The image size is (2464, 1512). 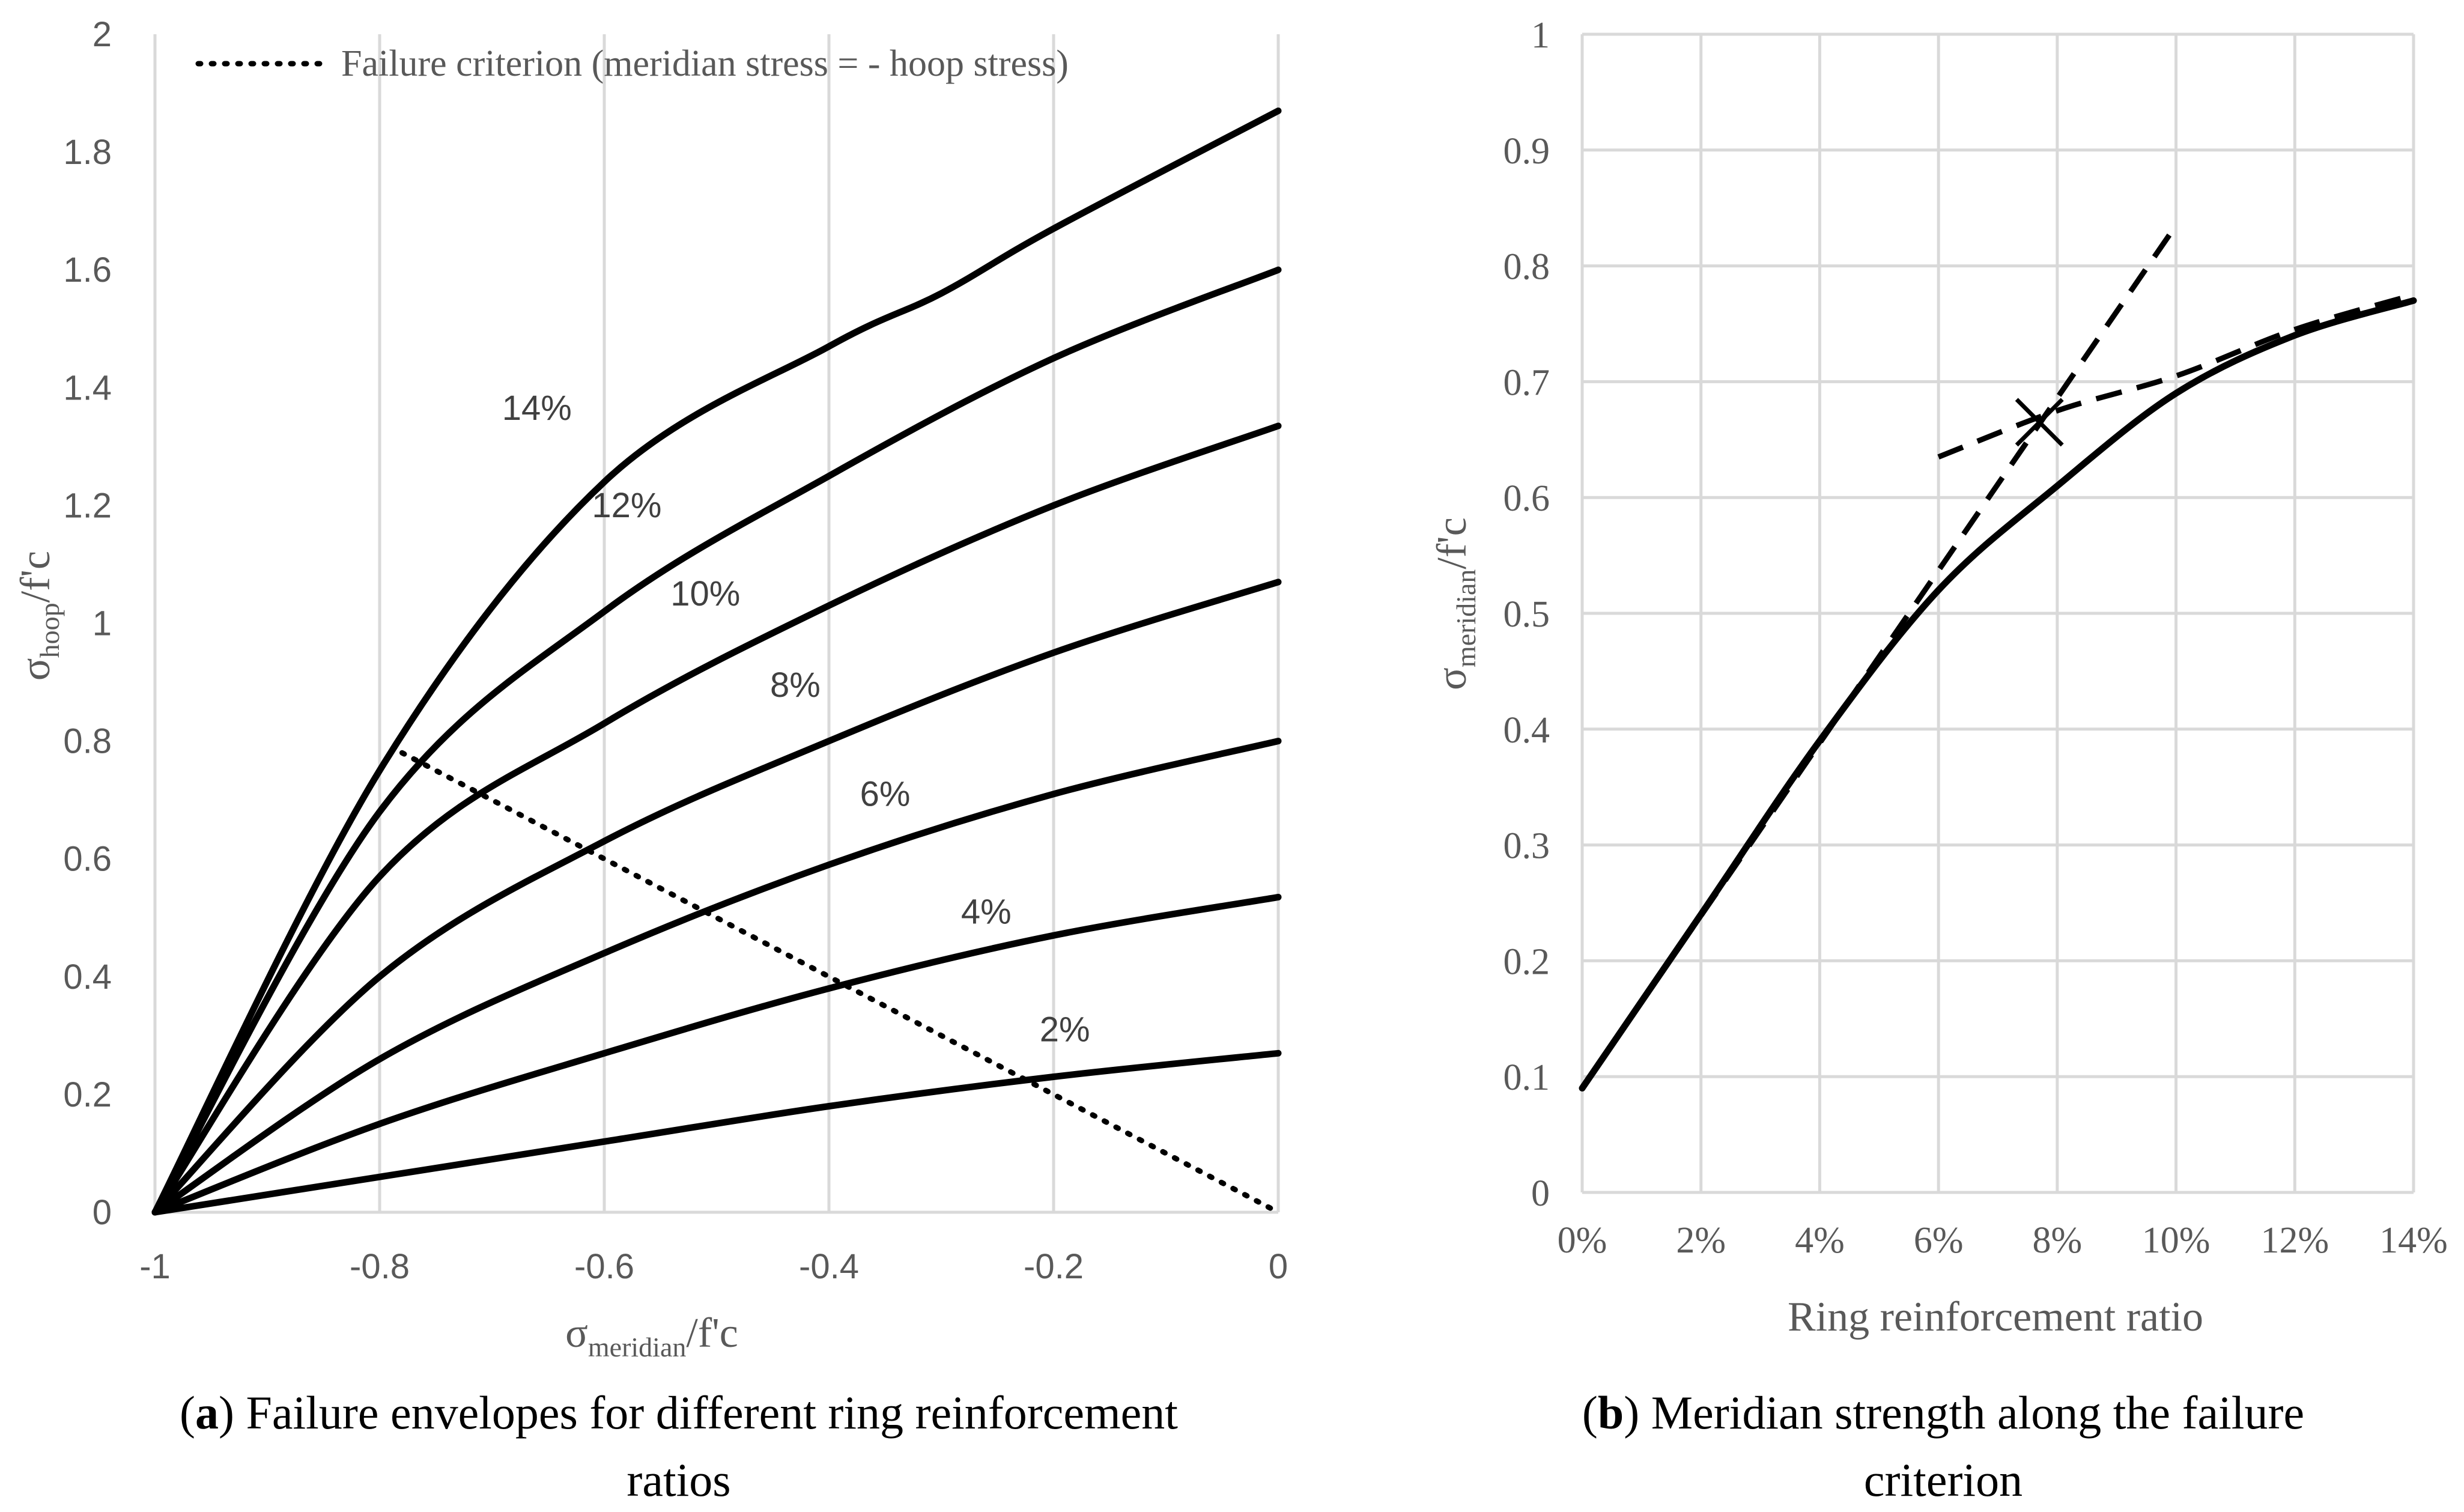 I want to click on failure-criterion-line, so click(x=840, y=983).